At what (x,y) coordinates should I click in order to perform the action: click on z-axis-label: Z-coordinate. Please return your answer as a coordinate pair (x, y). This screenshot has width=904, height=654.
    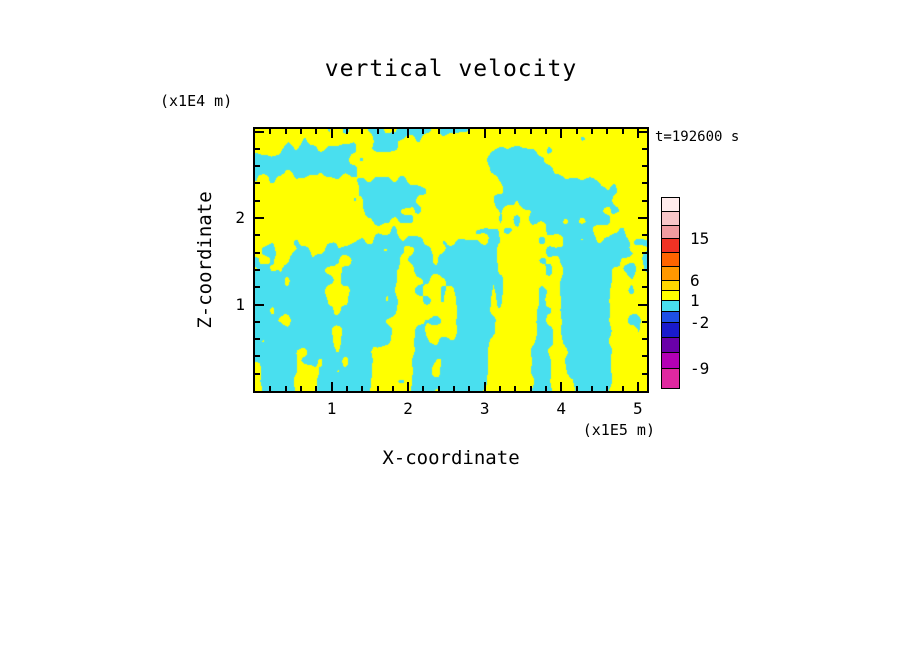
    Looking at the image, I should click on (205, 260).